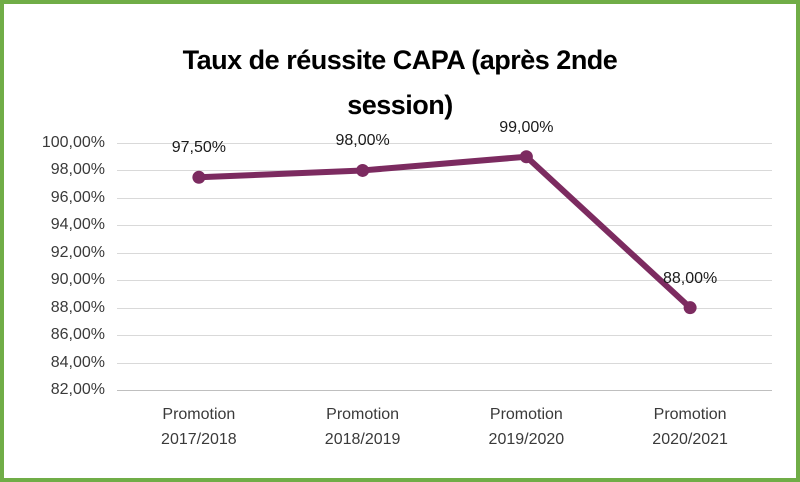  Describe the element at coordinates (77, 225) in the screenshot. I see `y-axis-tick-label: 94,00%` at that location.